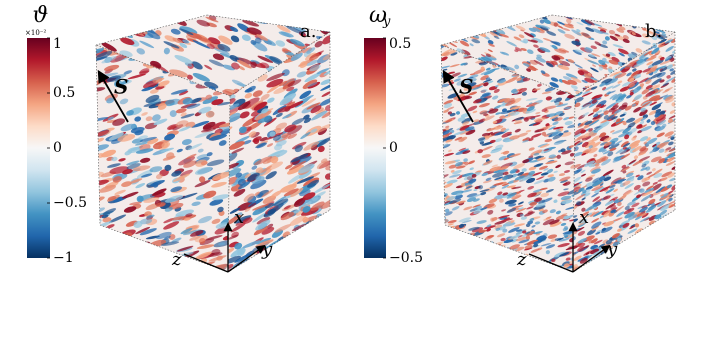 The image size is (706, 337). What do you see at coordinates (400, 44) in the screenshot?
I see `colorbar-tick-label: 0.5` at bounding box center [400, 44].